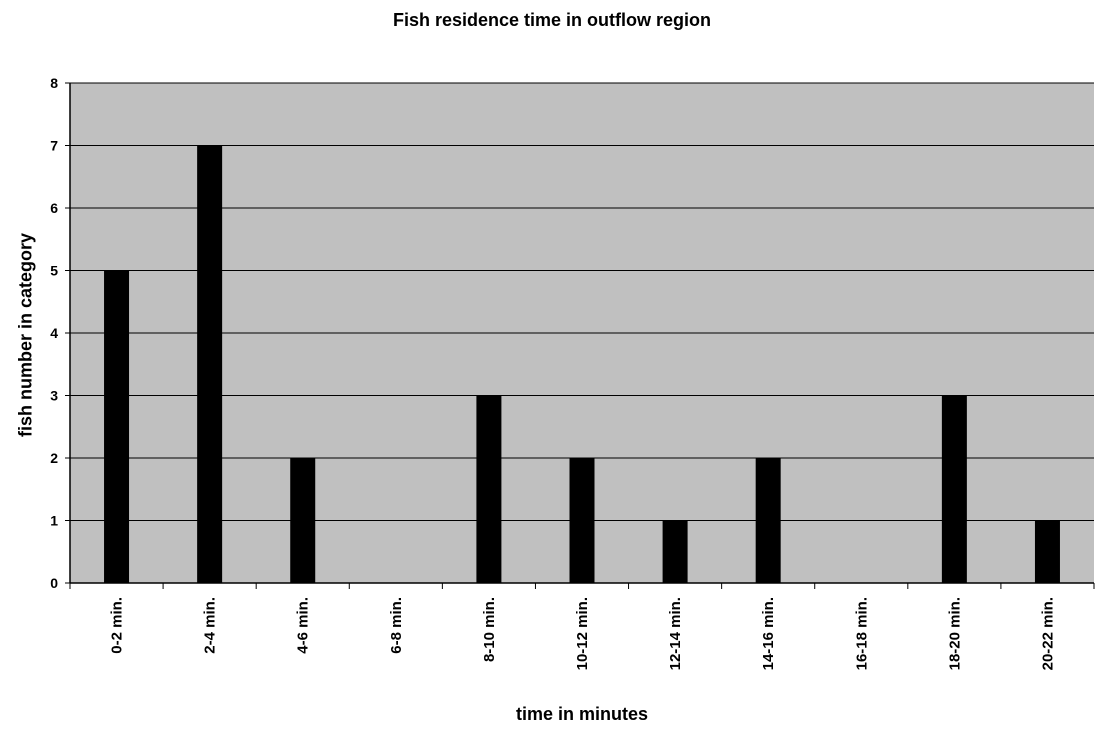 The image size is (1104, 734). Describe the element at coordinates (54, 333) in the screenshot. I see `y-tick-label: 4` at that location.